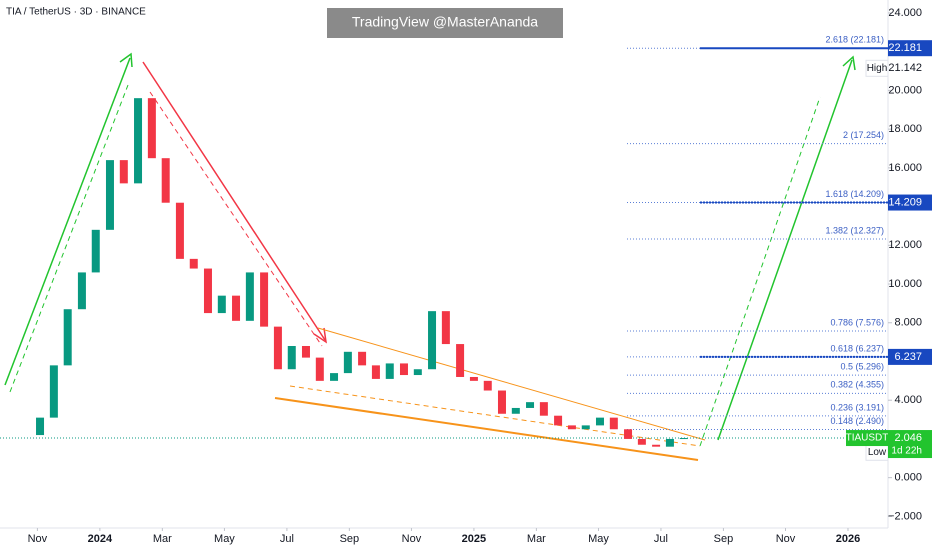 The width and height of the screenshot is (932, 550). I want to click on fib-label: 0.148 (2.490), so click(857, 421).